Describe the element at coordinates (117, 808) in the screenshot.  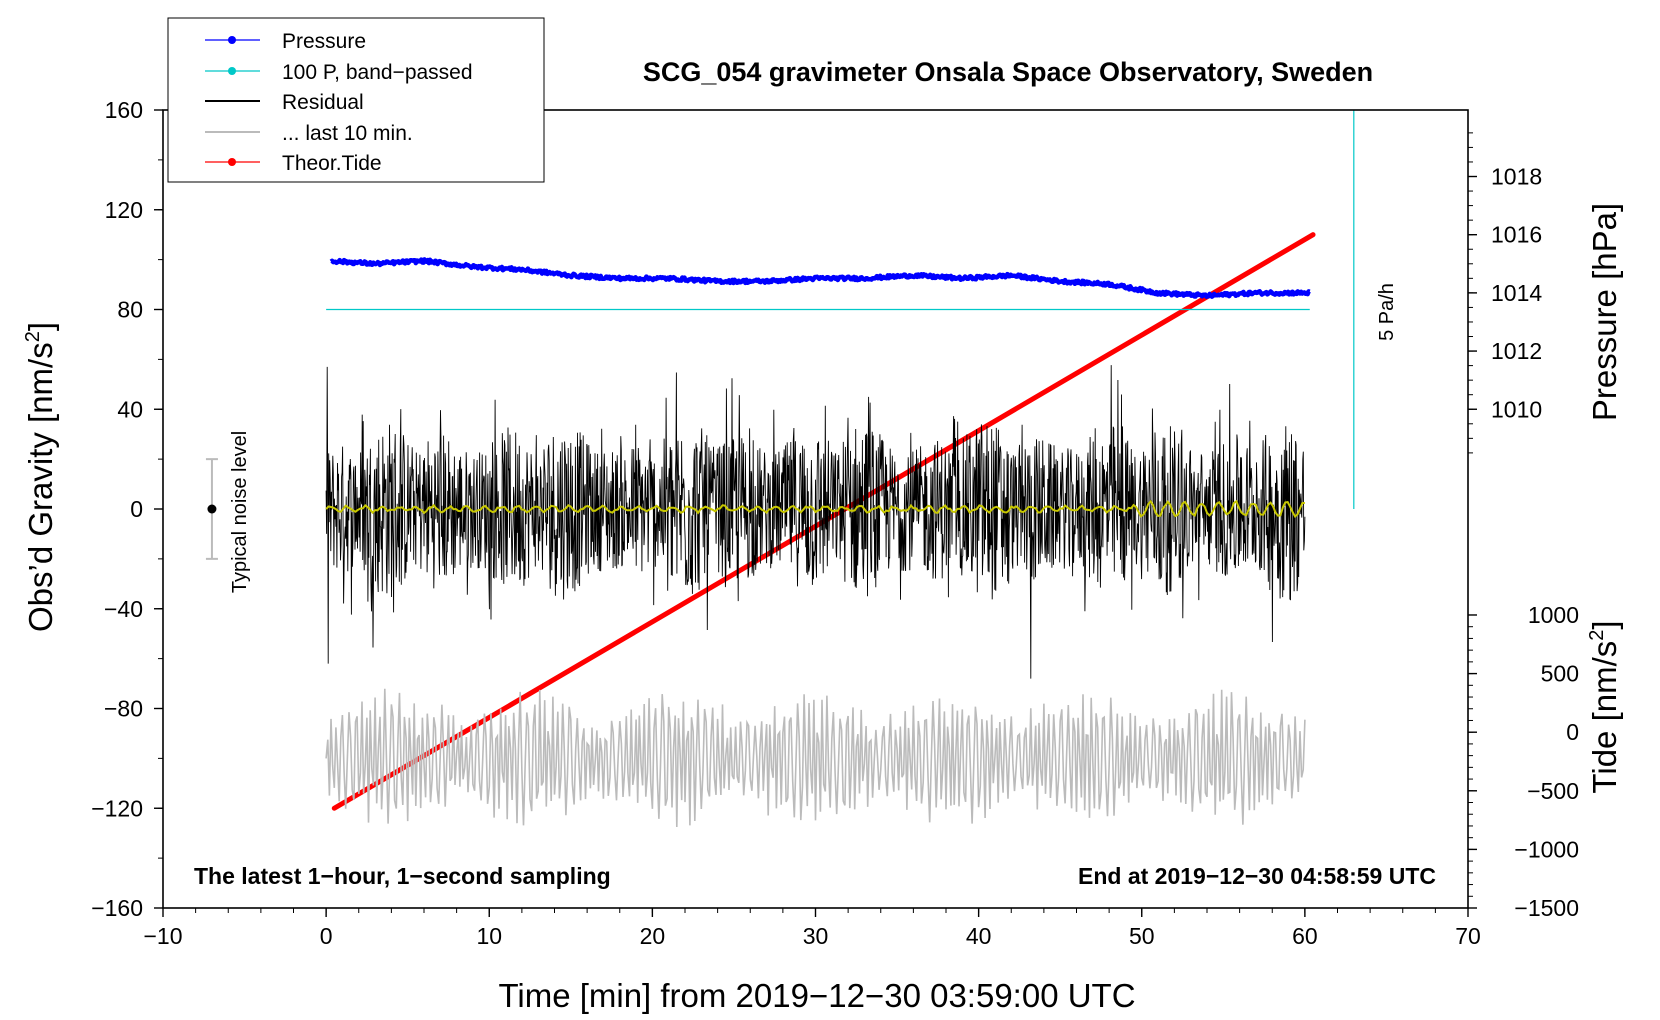
I see `y-tick-label: −120` at that location.